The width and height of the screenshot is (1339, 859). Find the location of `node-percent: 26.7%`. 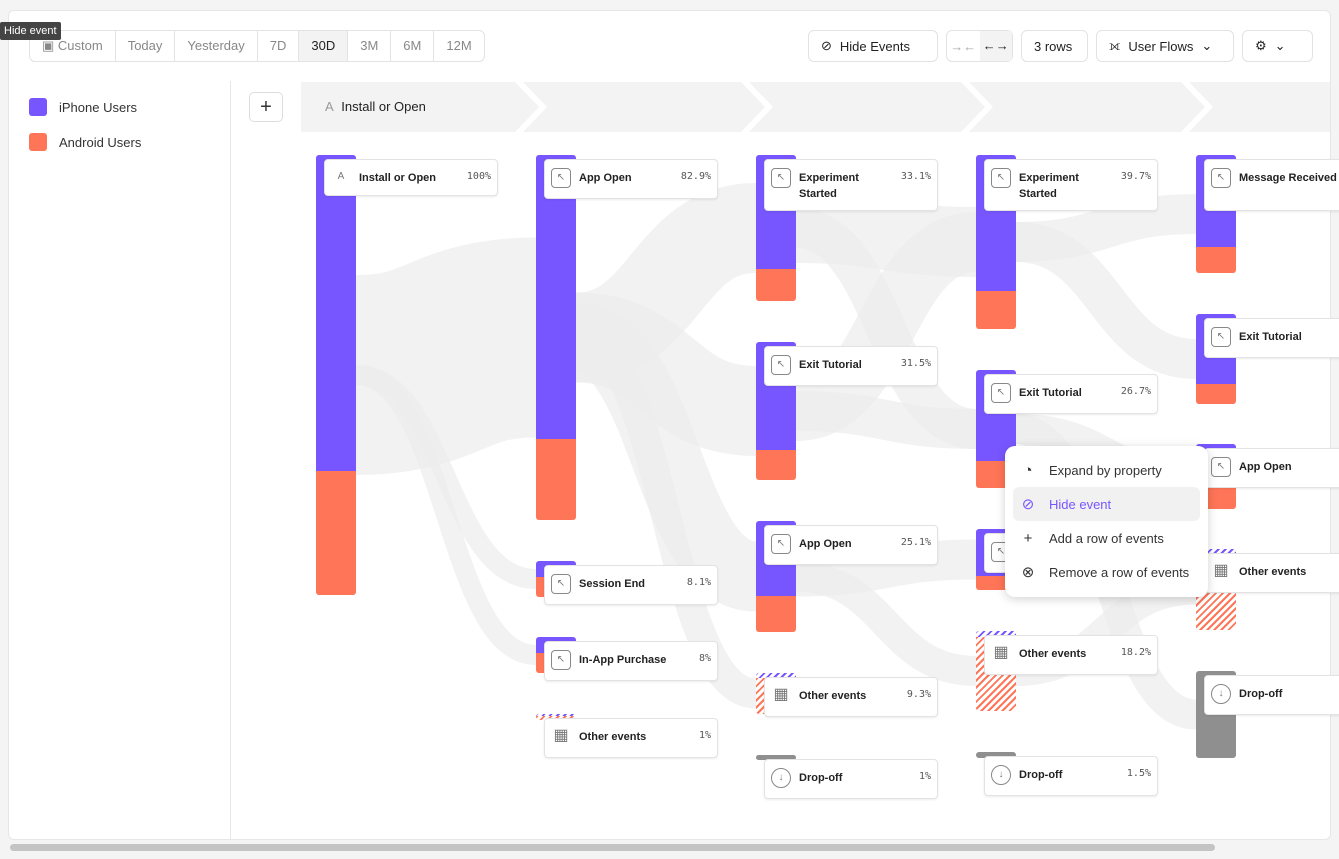

node-percent: 26.7% is located at coordinates (1135, 391).